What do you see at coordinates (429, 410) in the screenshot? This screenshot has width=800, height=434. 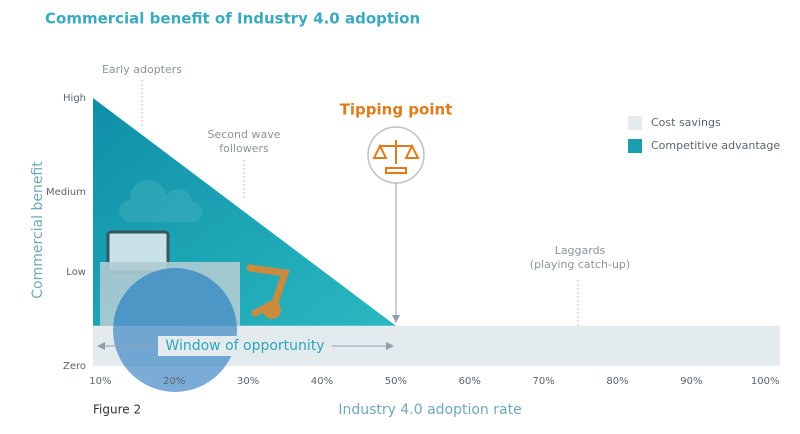 I see `x-axis-label: Industry 4.0 adoption rate` at bounding box center [429, 410].